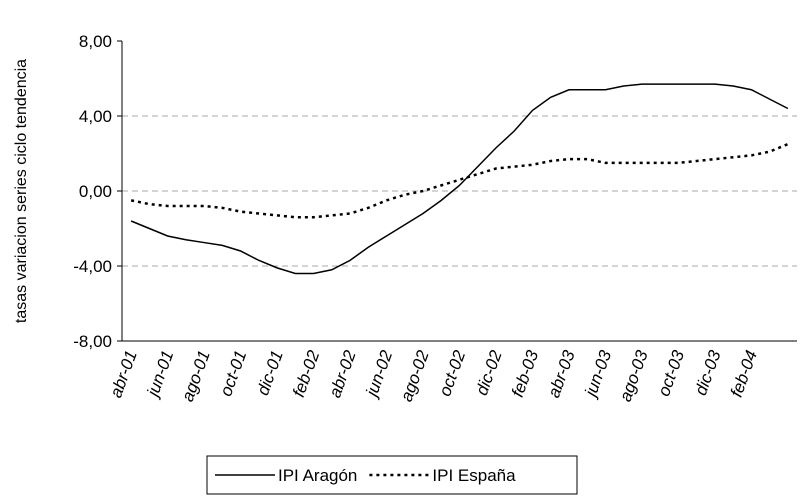 The height and width of the screenshot is (497, 800). I want to click on x-tick-label: oct-01, so click(233, 373).